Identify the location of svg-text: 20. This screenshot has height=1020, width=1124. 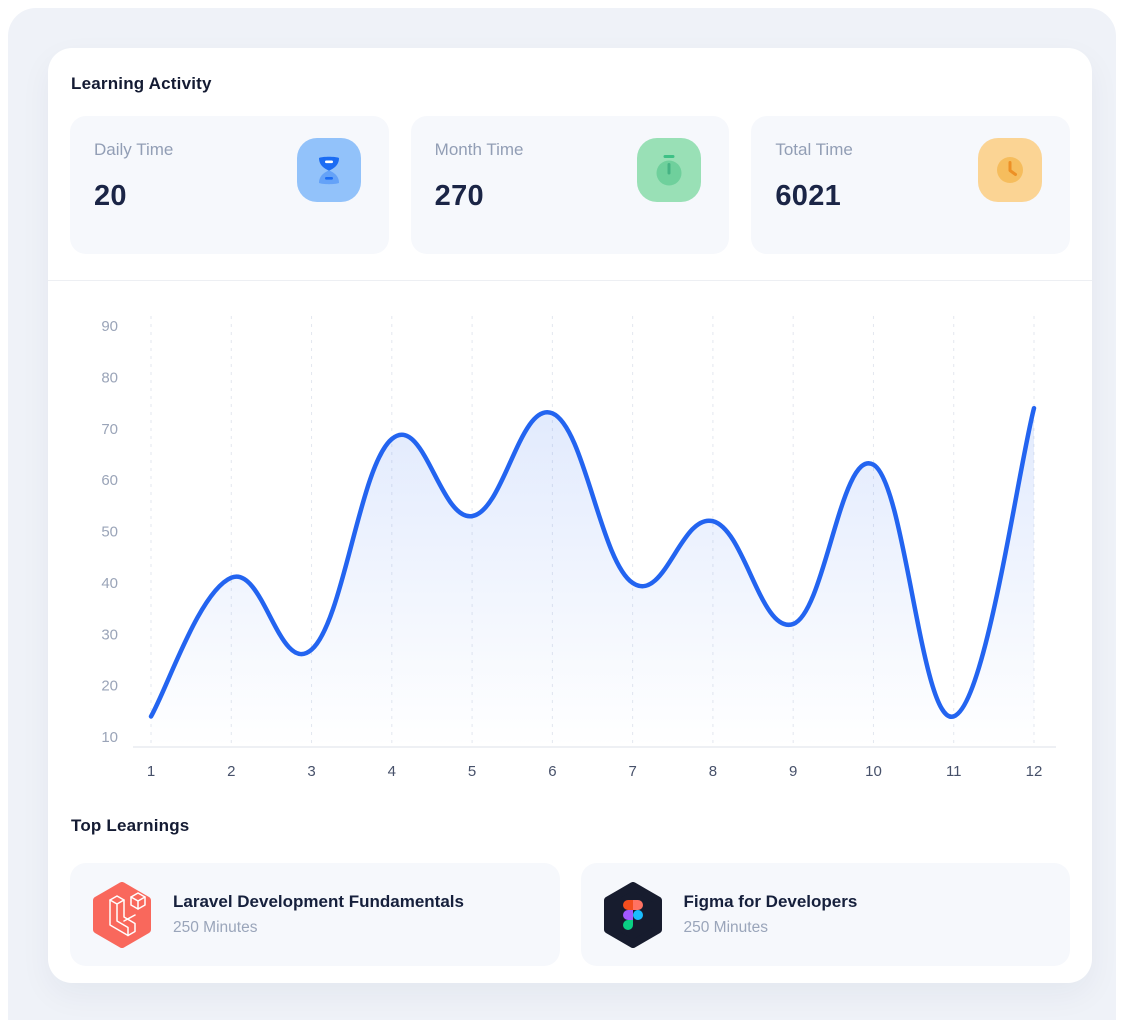
(109, 686).